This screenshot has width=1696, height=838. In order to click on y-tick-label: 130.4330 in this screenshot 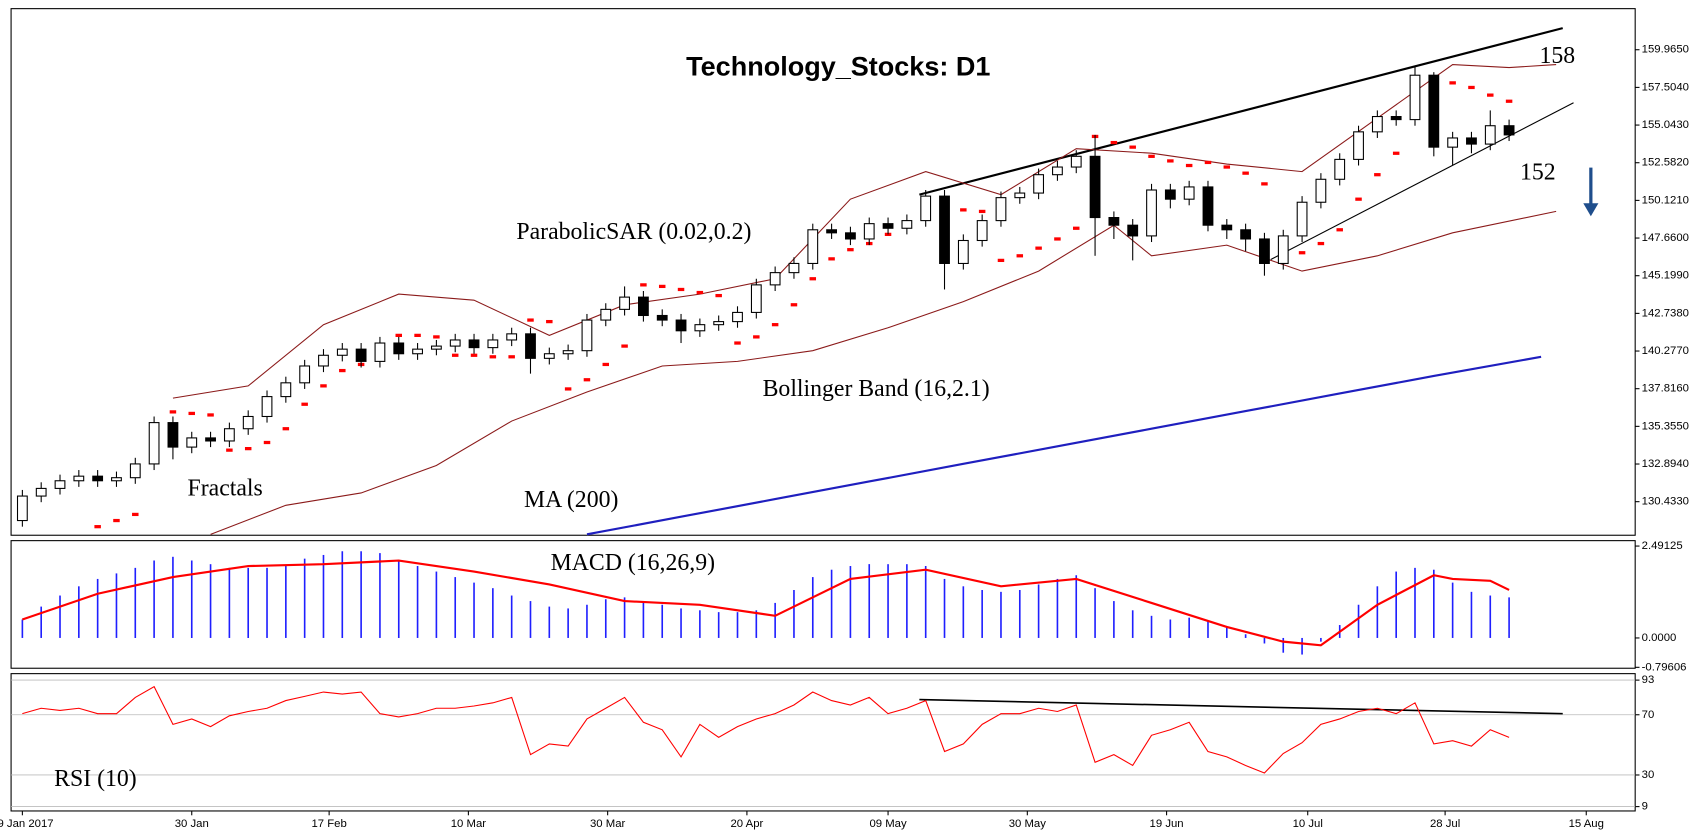, I will do `click(1665, 502)`.